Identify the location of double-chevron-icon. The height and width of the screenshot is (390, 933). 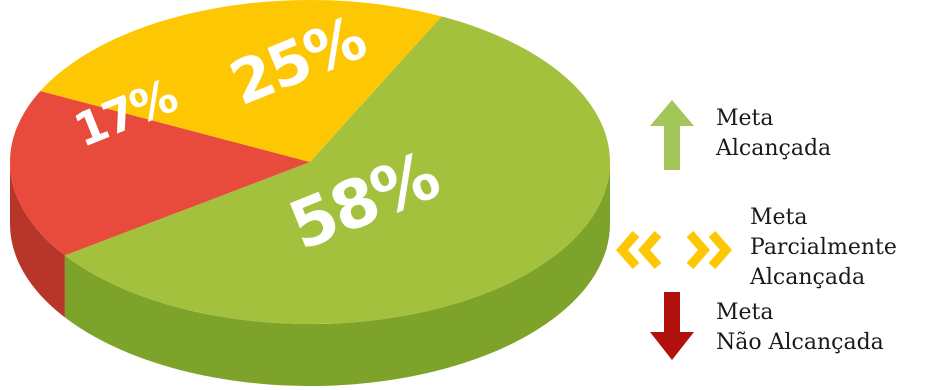
(674, 250).